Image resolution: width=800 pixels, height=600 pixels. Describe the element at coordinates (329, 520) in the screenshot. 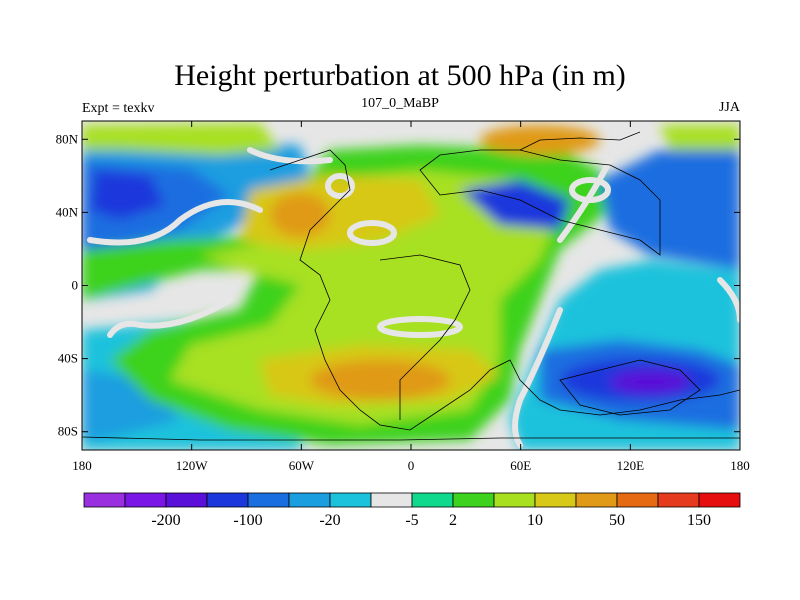

I see `colorbar-label: -20` at that location.